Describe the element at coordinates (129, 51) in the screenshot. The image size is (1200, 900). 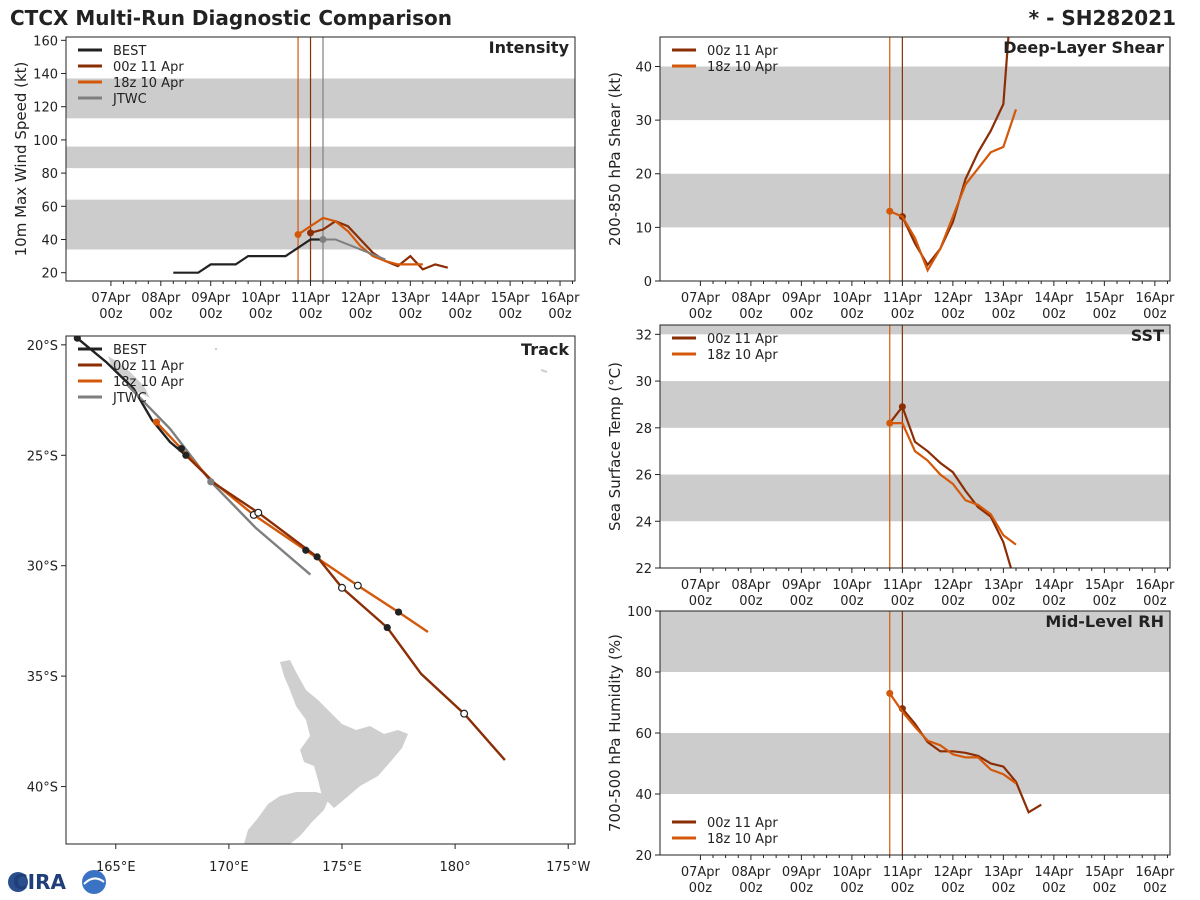
I see `legend-label-best: BEST` at that location.